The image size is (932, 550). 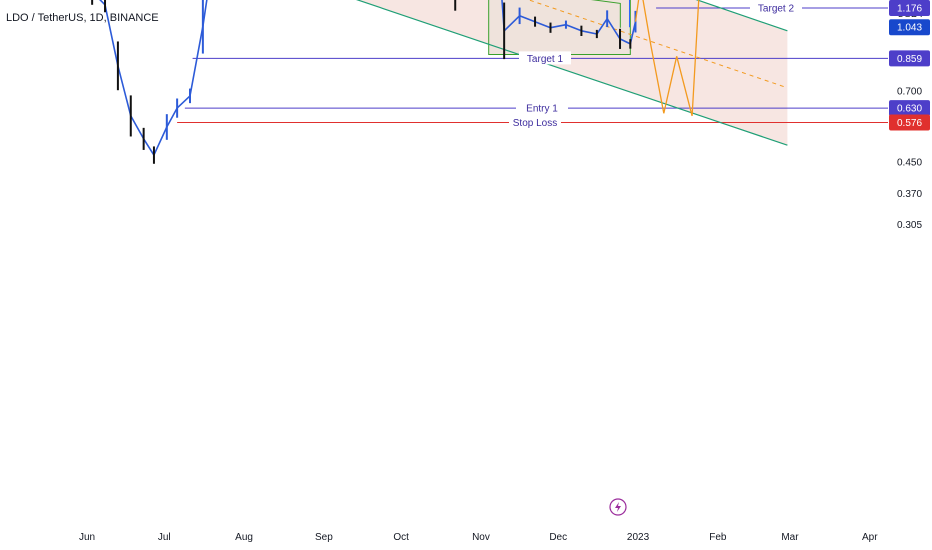 I want to click on time-tick-9: Mar, so click(x=790, y=537).